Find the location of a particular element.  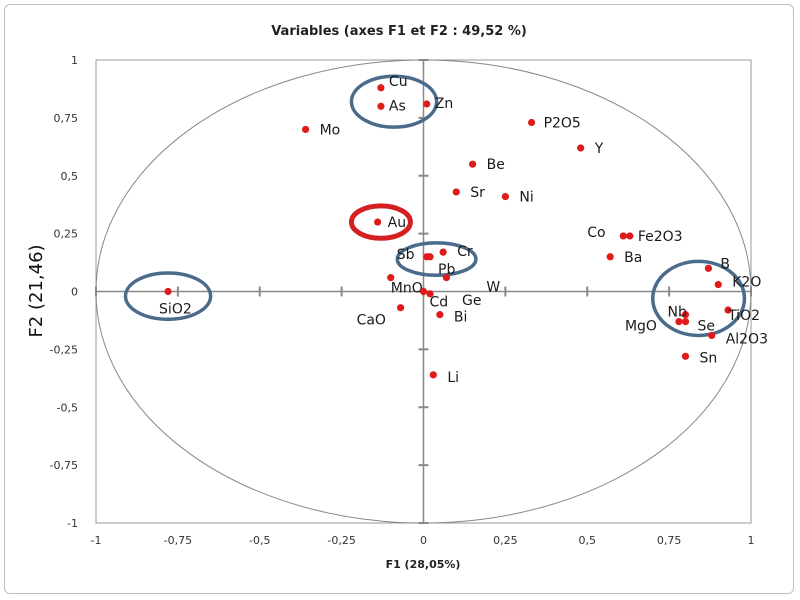

x-tick-label: 0 is located at coordinates (423, 540).